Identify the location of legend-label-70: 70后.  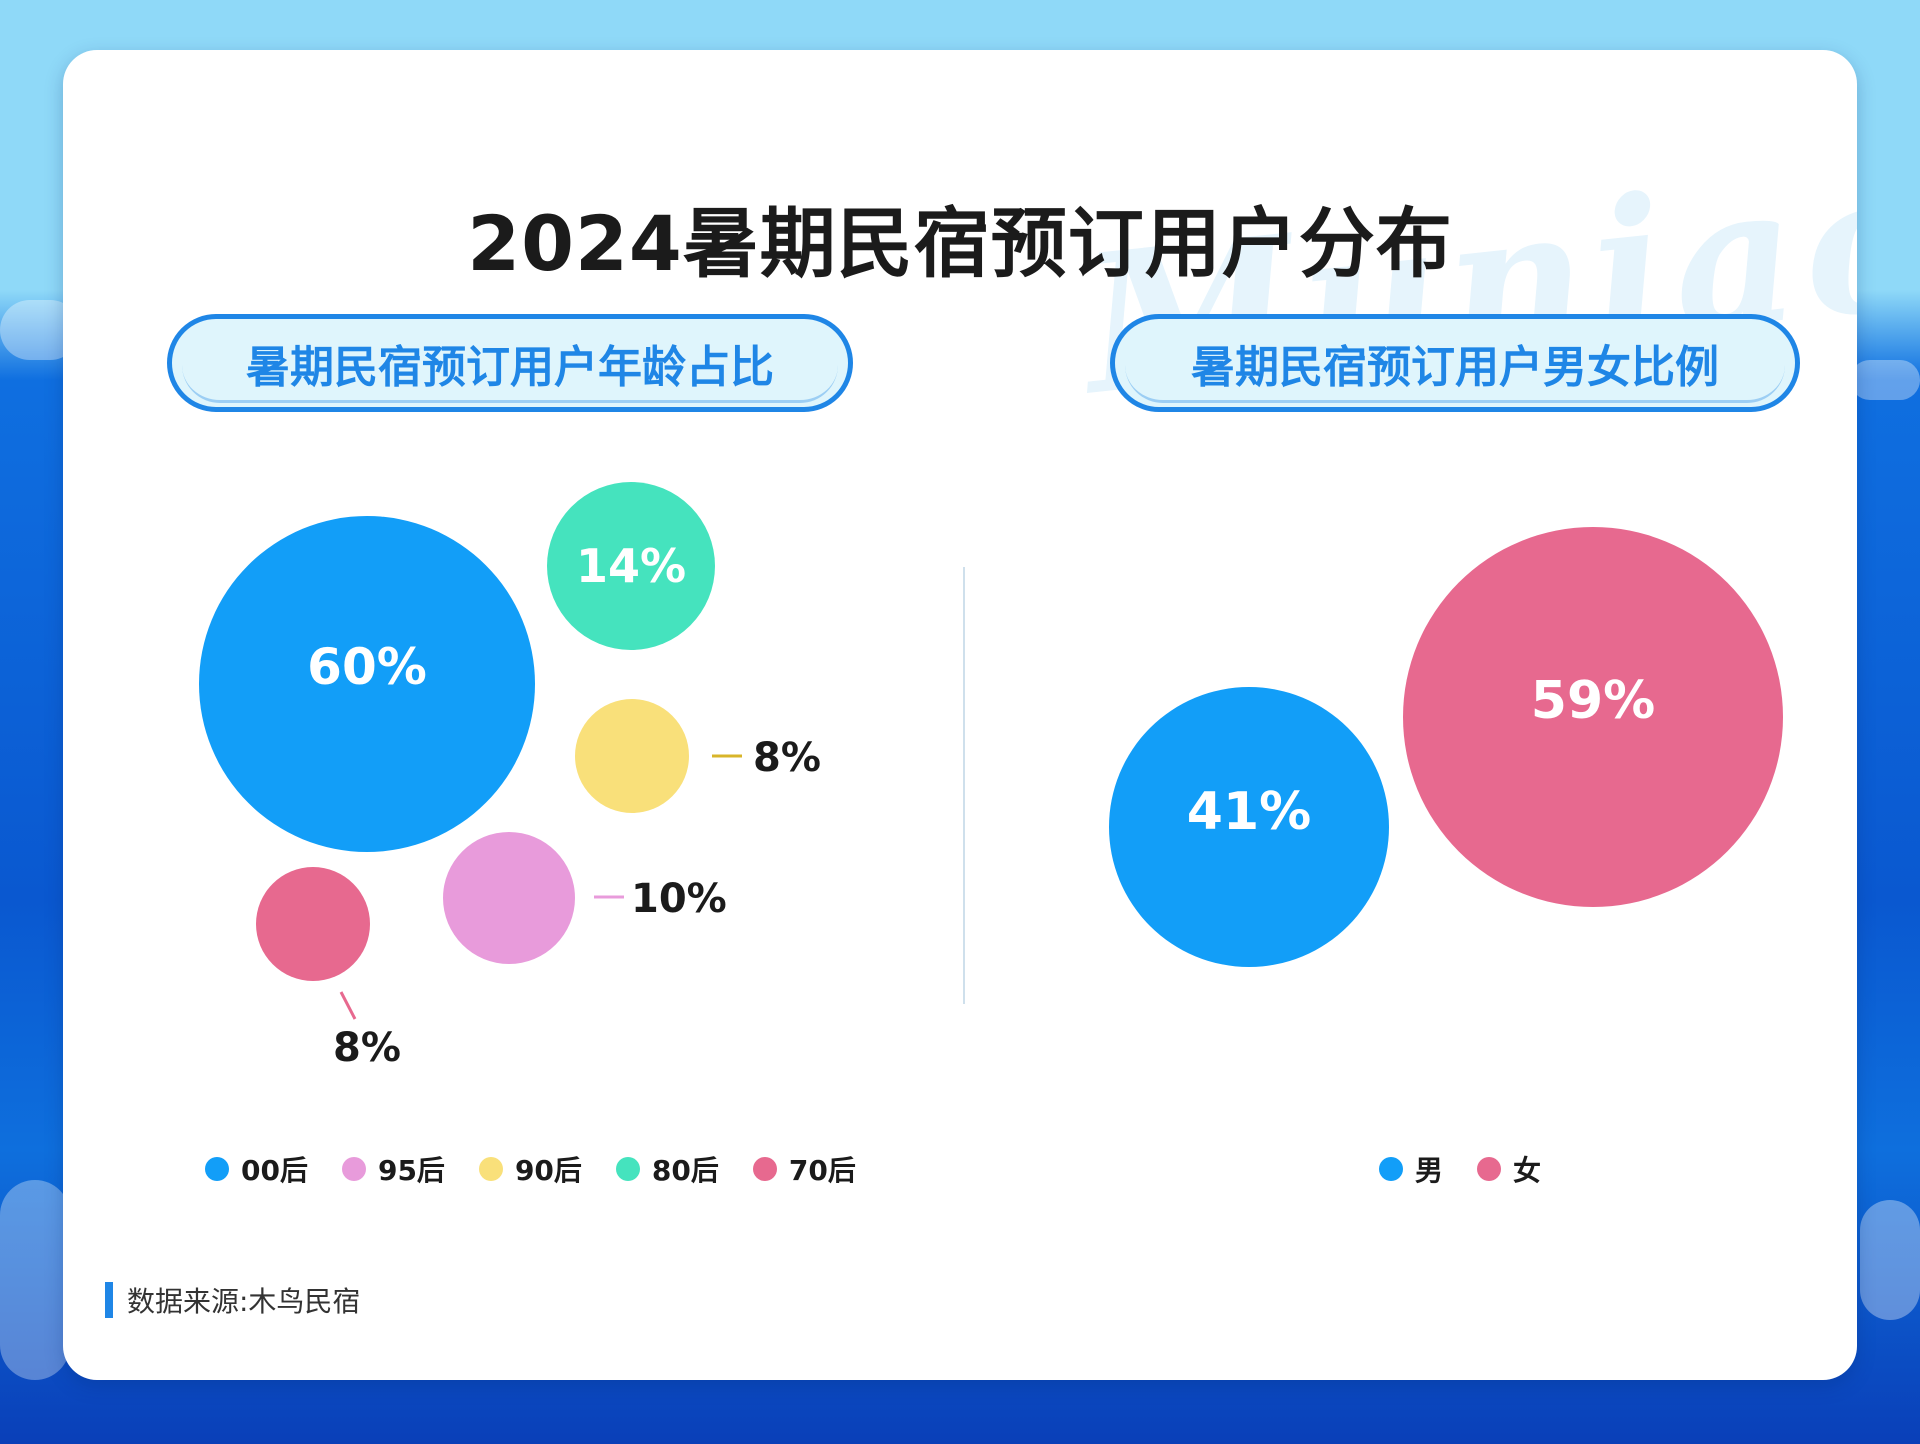
(822, 1170).